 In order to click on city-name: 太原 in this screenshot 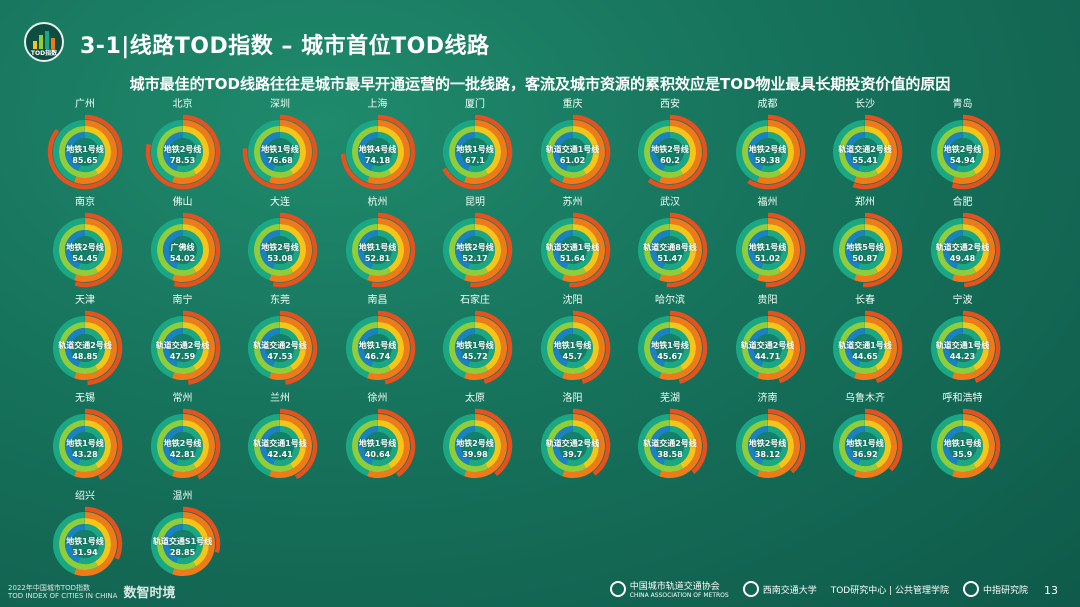, I will do `click(475, 398)`.